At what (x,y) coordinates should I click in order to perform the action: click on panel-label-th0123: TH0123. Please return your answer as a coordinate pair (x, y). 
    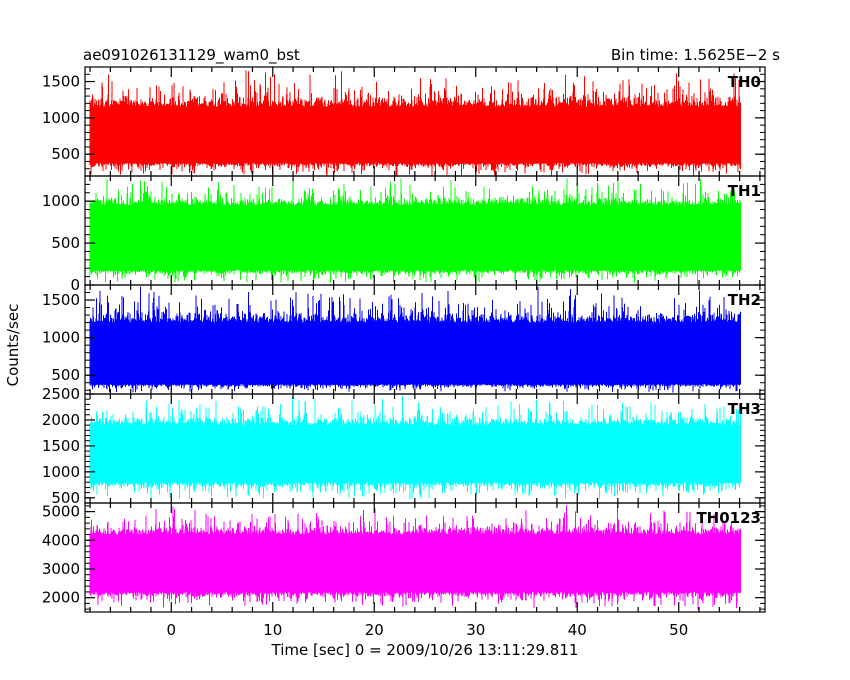
    Looking at the image, I should click on (728, 518).